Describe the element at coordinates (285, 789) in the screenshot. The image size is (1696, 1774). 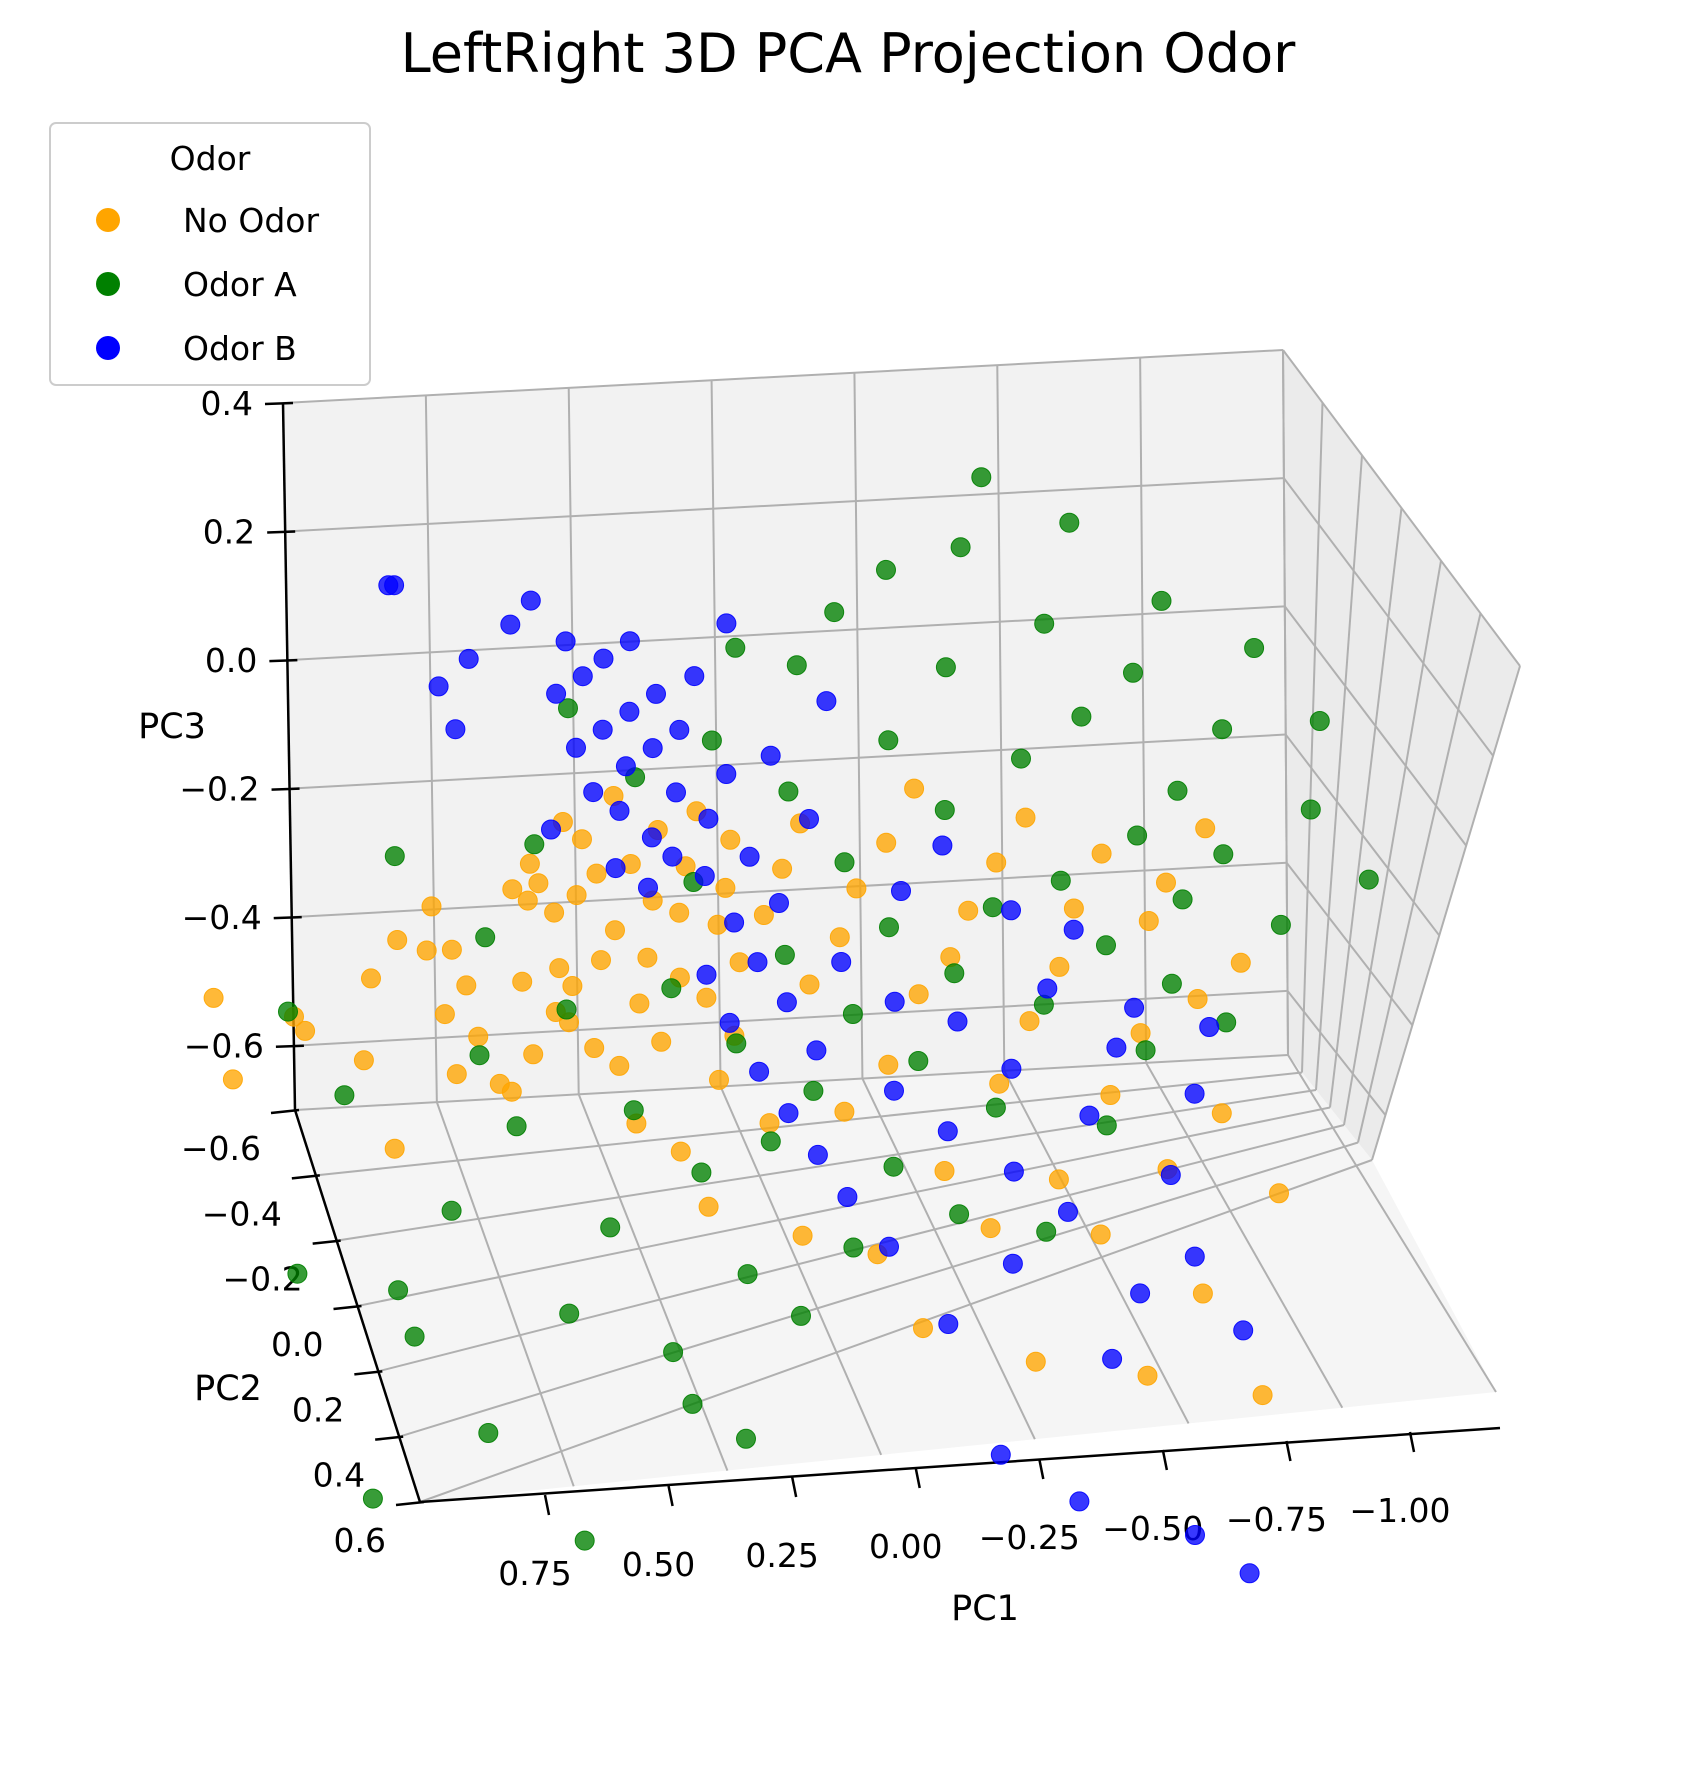
I see `pc3-tick-mark` at that location.